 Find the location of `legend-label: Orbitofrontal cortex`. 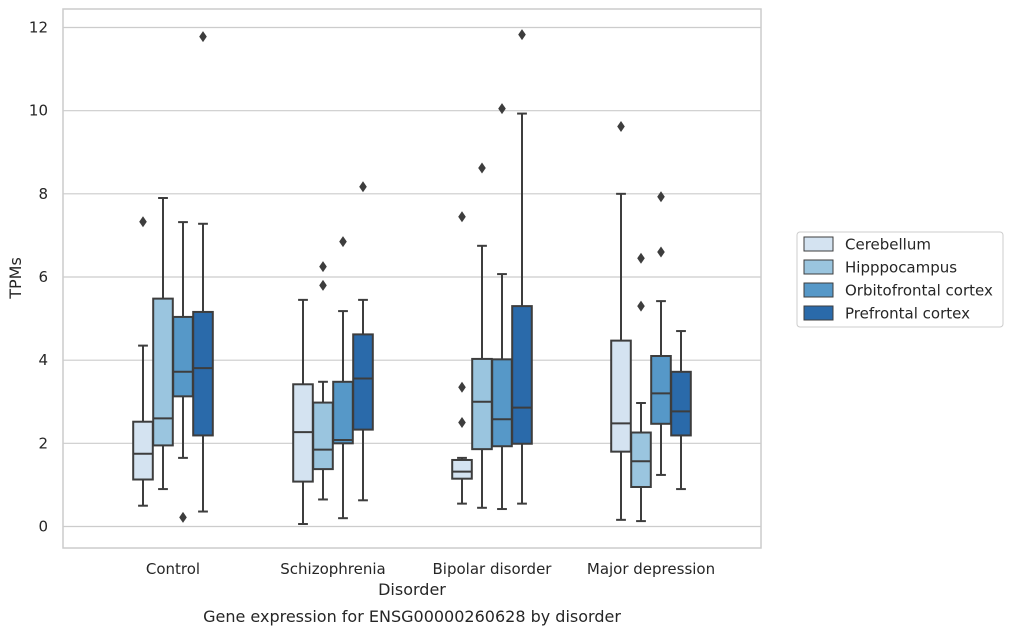

legend-label: Orbitofrontal cortex is located at coordinates (919, 291).